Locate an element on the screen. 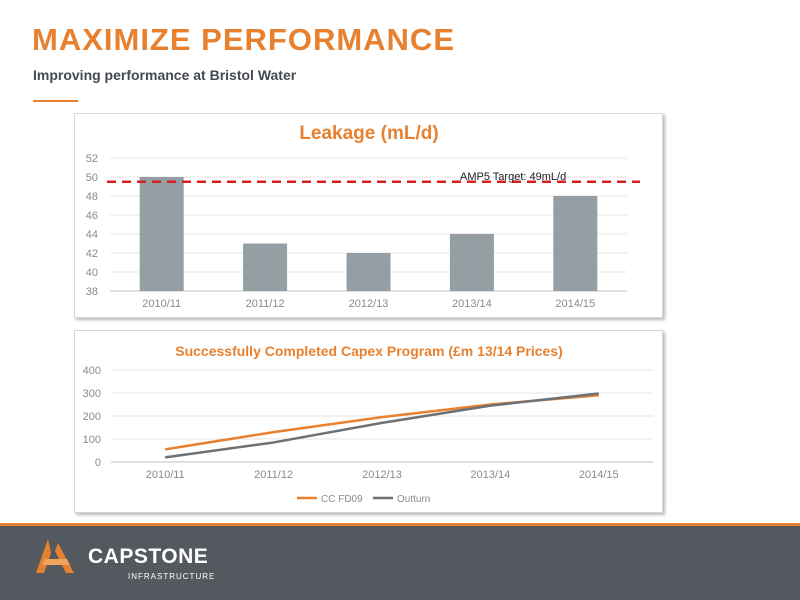 This screenshot has width=800, height=600. title-rule is located at coordinates (55, 101).